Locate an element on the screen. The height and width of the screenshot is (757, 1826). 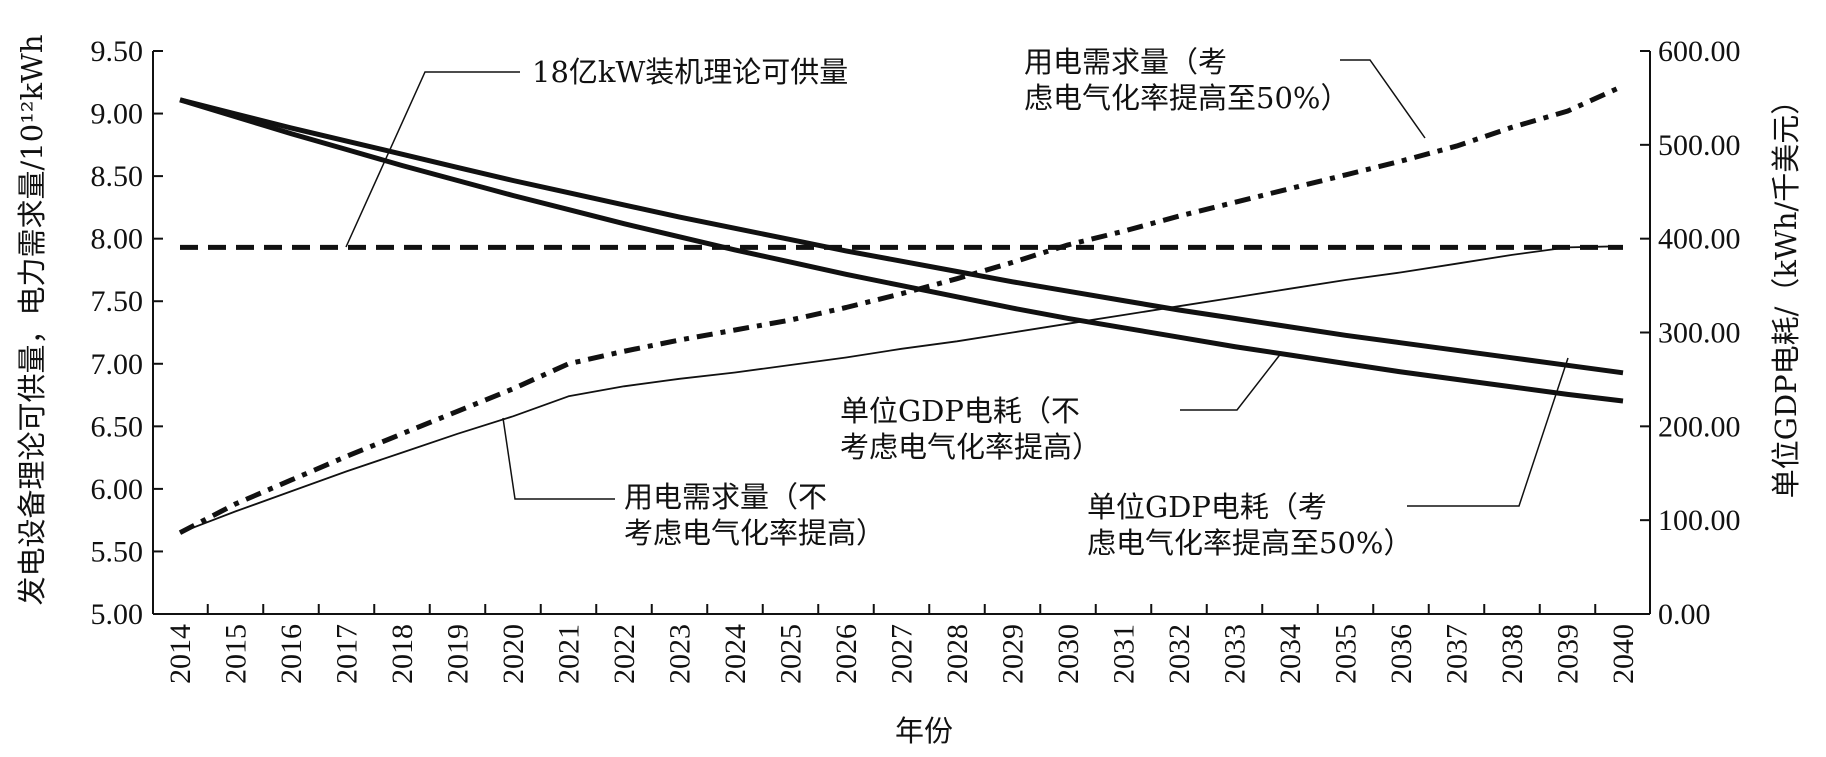
annotation-gdp-intensity-electrification-50-line: 虑电气化率提高至50%） is located at coordinates (1249, 543).